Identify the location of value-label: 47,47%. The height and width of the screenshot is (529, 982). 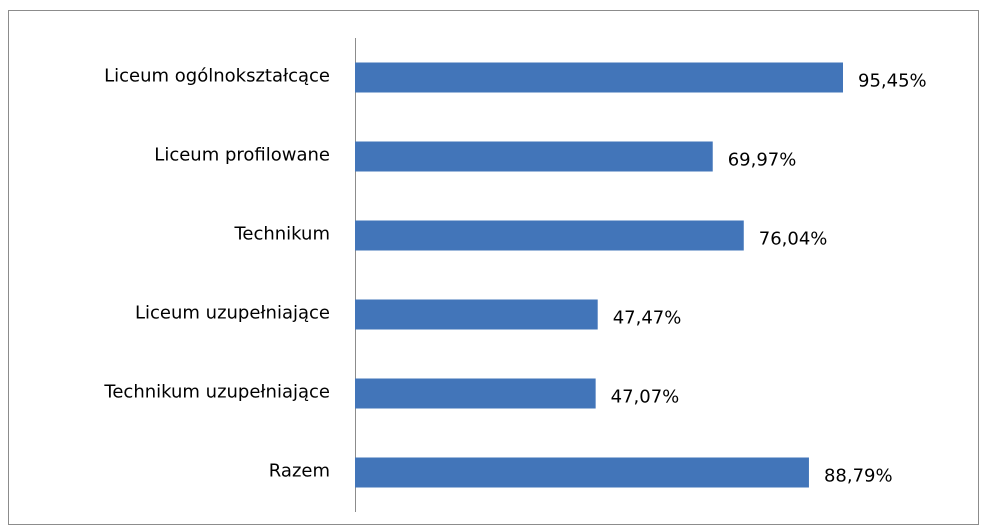
(647, 318).